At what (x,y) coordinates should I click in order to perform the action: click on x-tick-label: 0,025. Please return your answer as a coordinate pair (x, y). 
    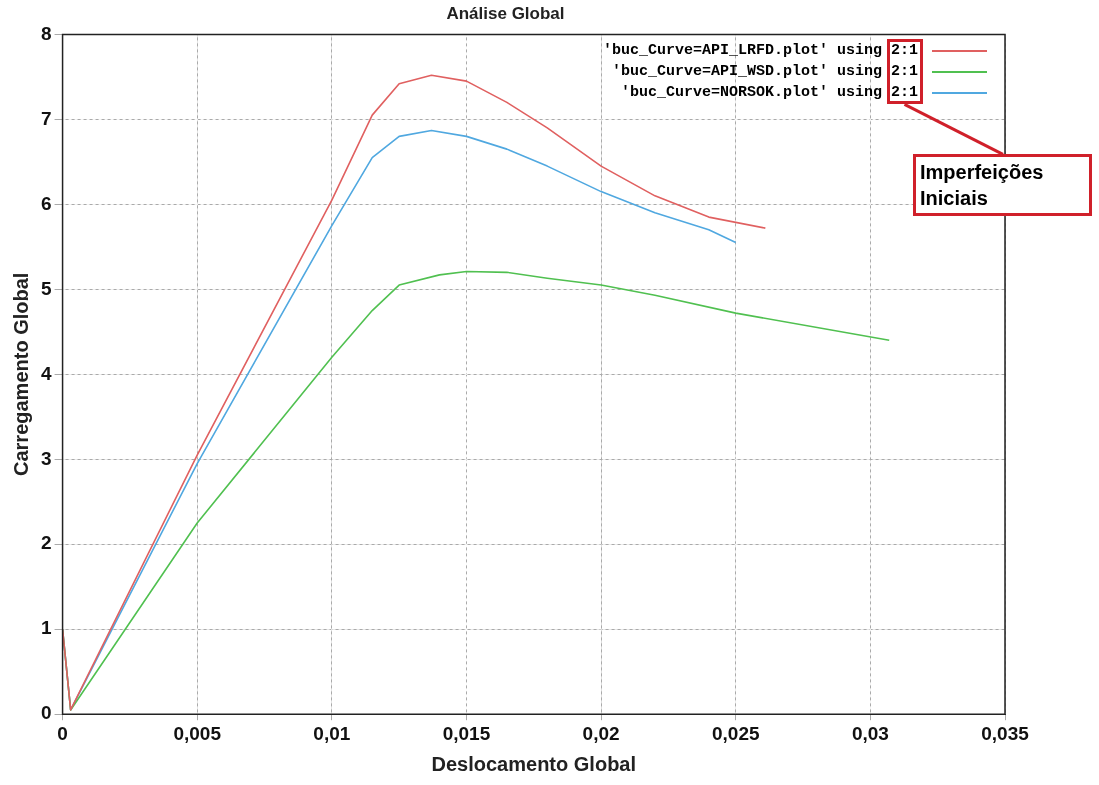
    Looking at the image, I should click on (735, 733).